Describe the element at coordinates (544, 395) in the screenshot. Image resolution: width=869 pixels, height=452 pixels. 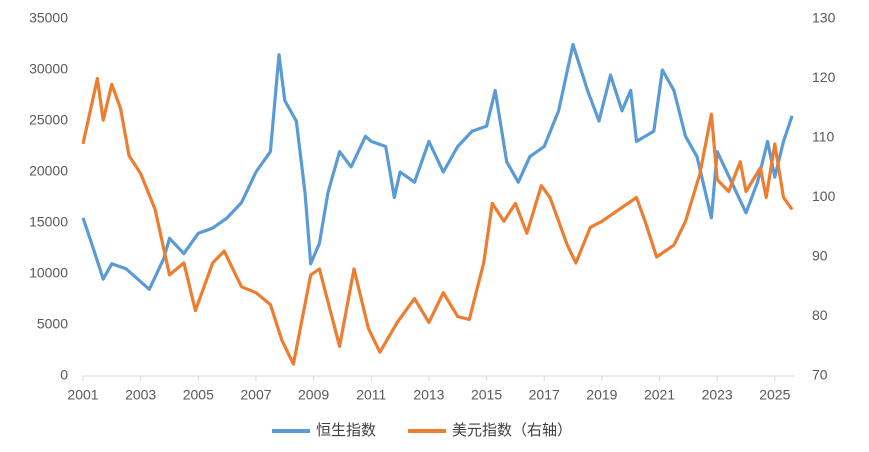
I see `x-tick-label: 2017` at that location.